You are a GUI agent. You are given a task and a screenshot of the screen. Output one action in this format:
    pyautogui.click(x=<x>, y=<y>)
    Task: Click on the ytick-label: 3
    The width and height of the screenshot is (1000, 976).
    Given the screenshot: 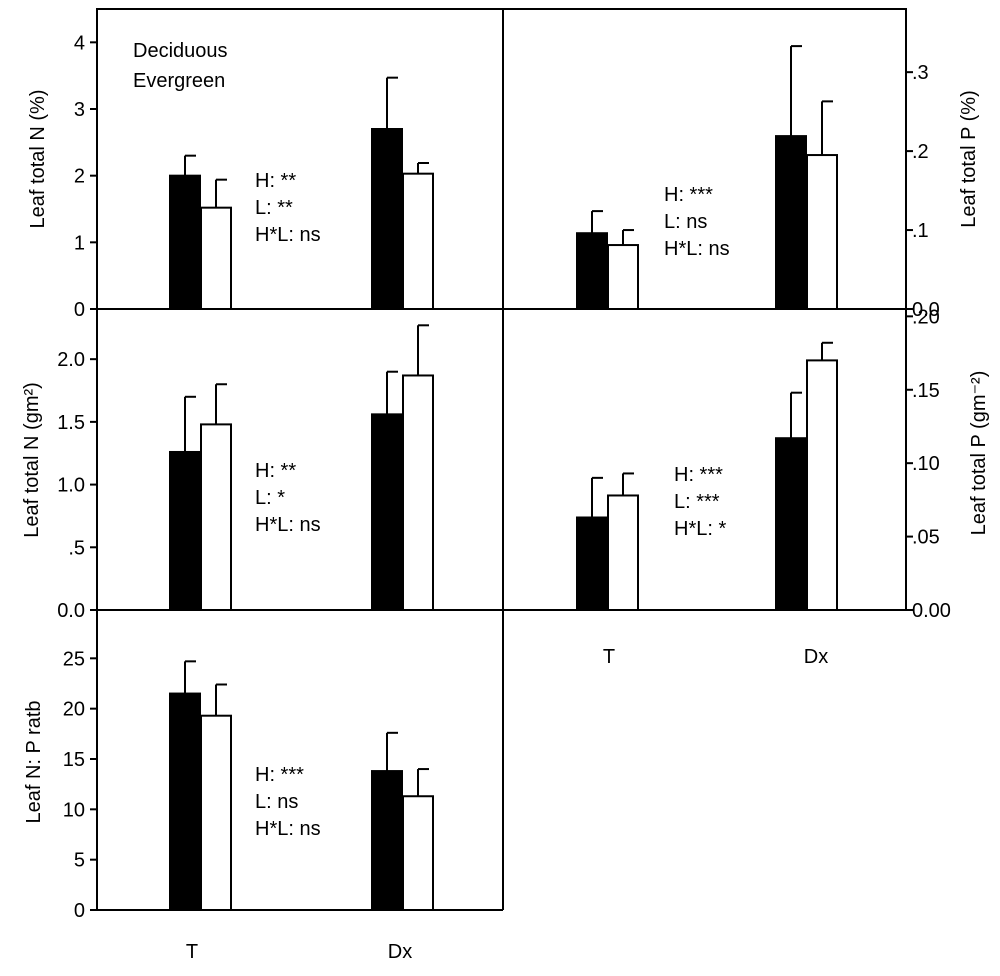 What is the action you would take?
    pyautogui.click(x=79, y=110)
    